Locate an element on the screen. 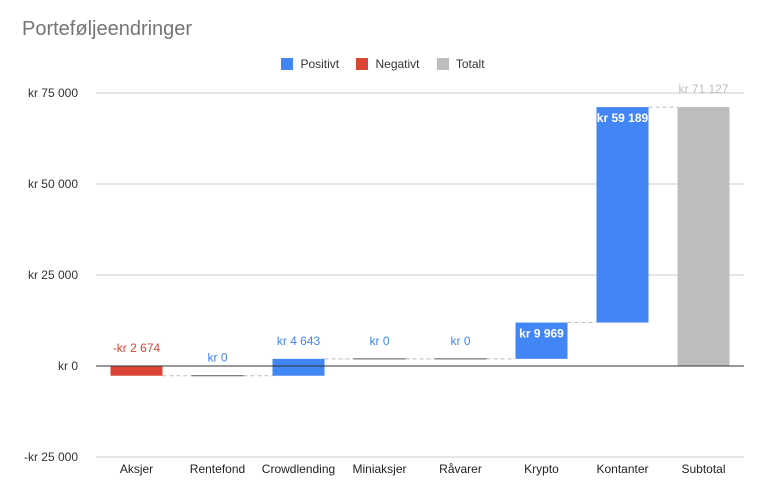  legend-label-total: Totalt is located at coordinates (470, 64).